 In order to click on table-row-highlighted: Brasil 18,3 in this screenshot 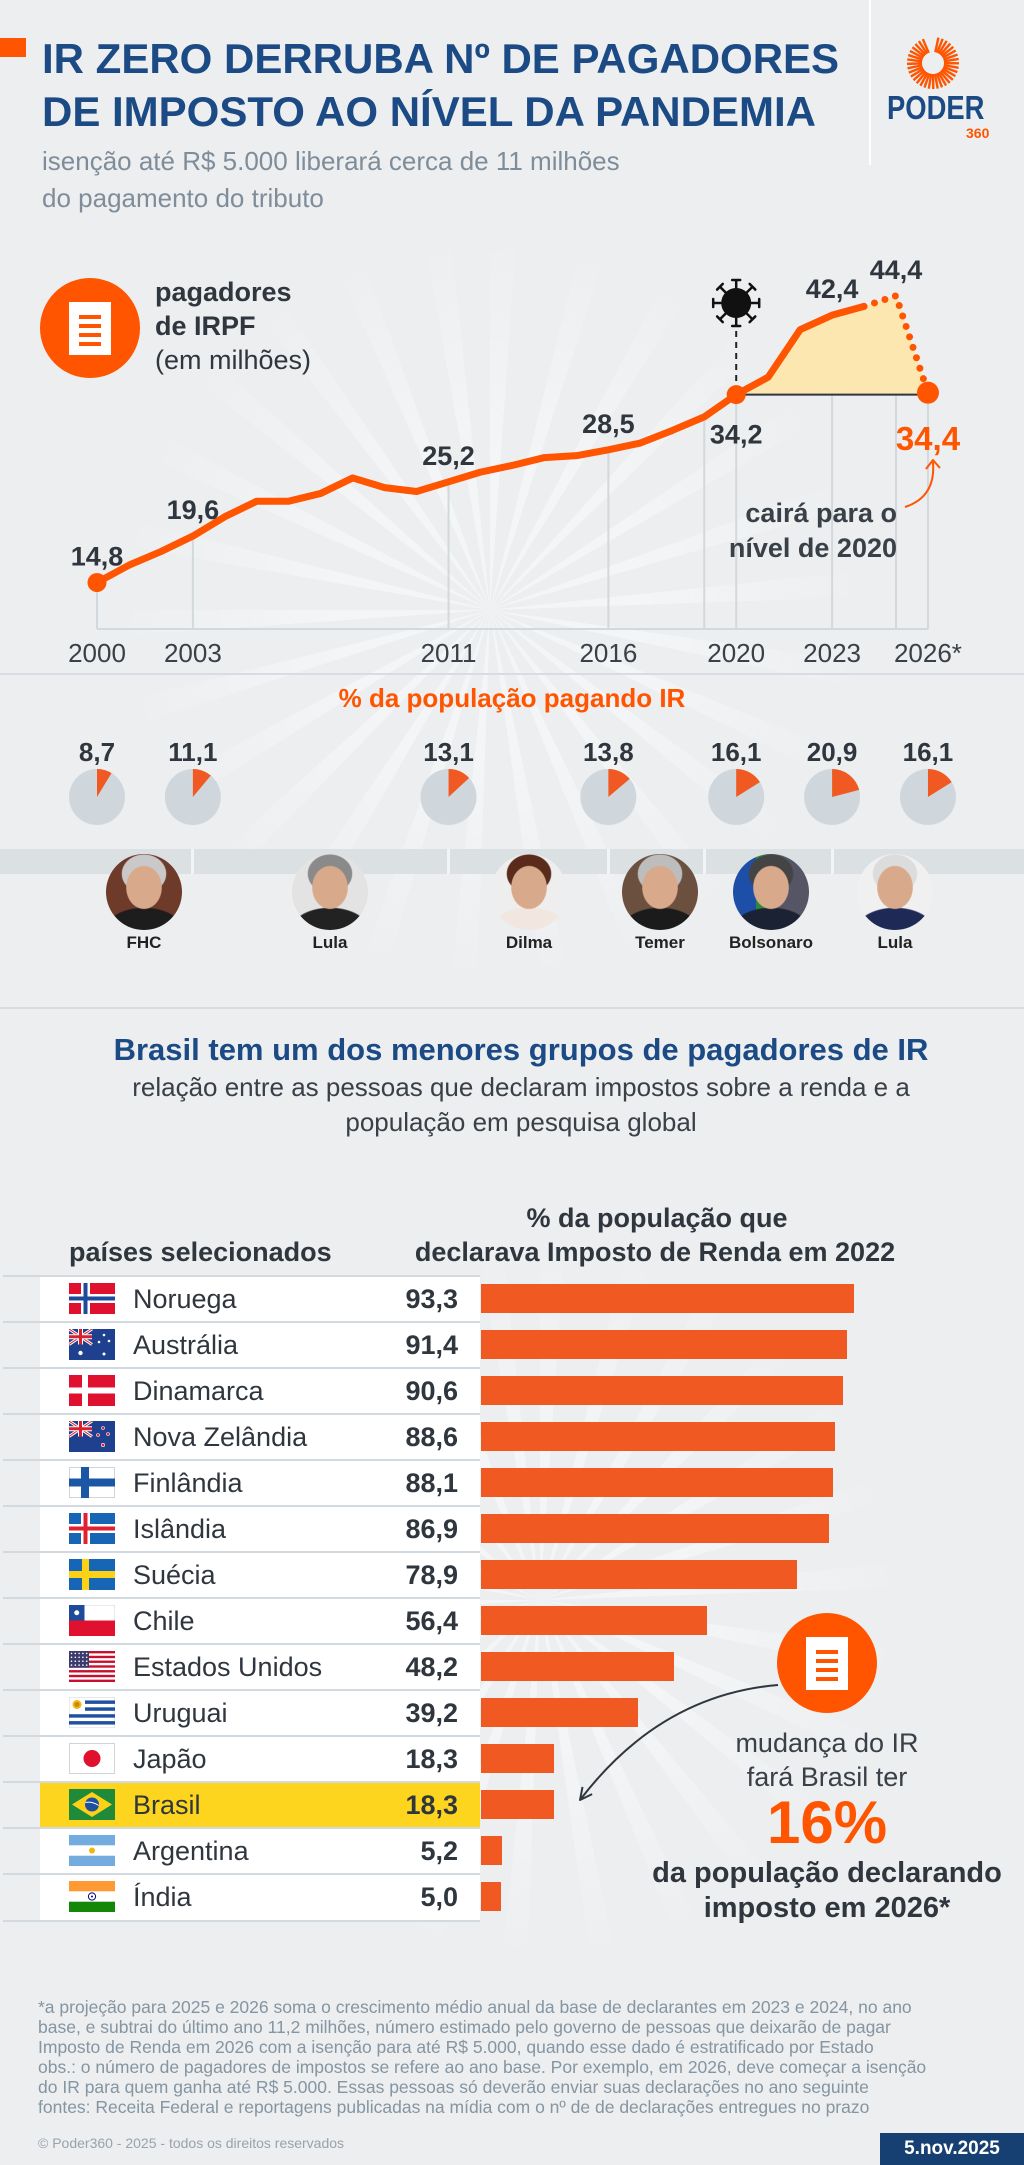, I will do `click(512, 1804)`.